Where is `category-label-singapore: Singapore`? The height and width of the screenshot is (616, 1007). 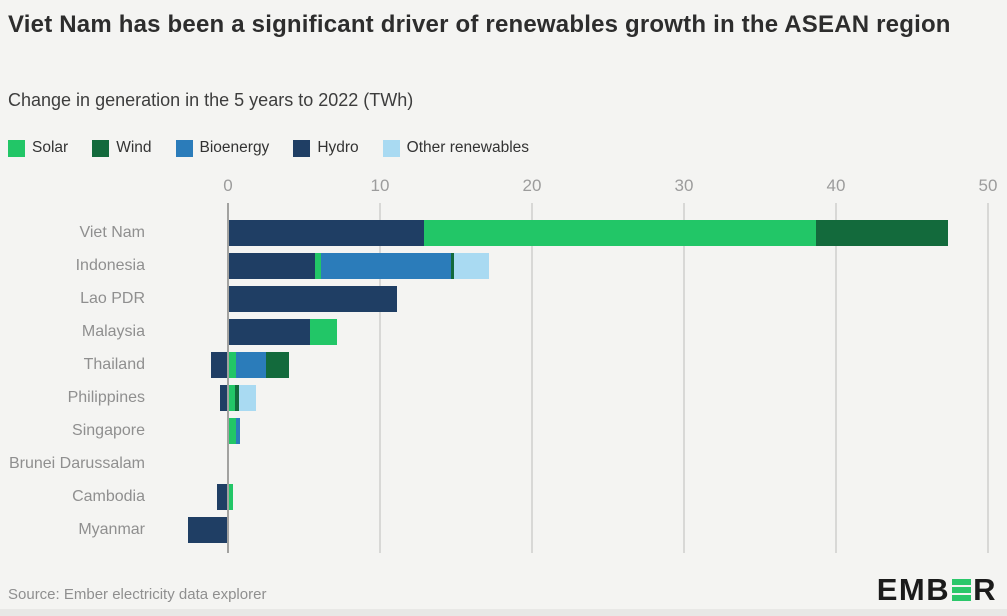
category-label-singapore: Singapore is located at coordinates (108, 430).